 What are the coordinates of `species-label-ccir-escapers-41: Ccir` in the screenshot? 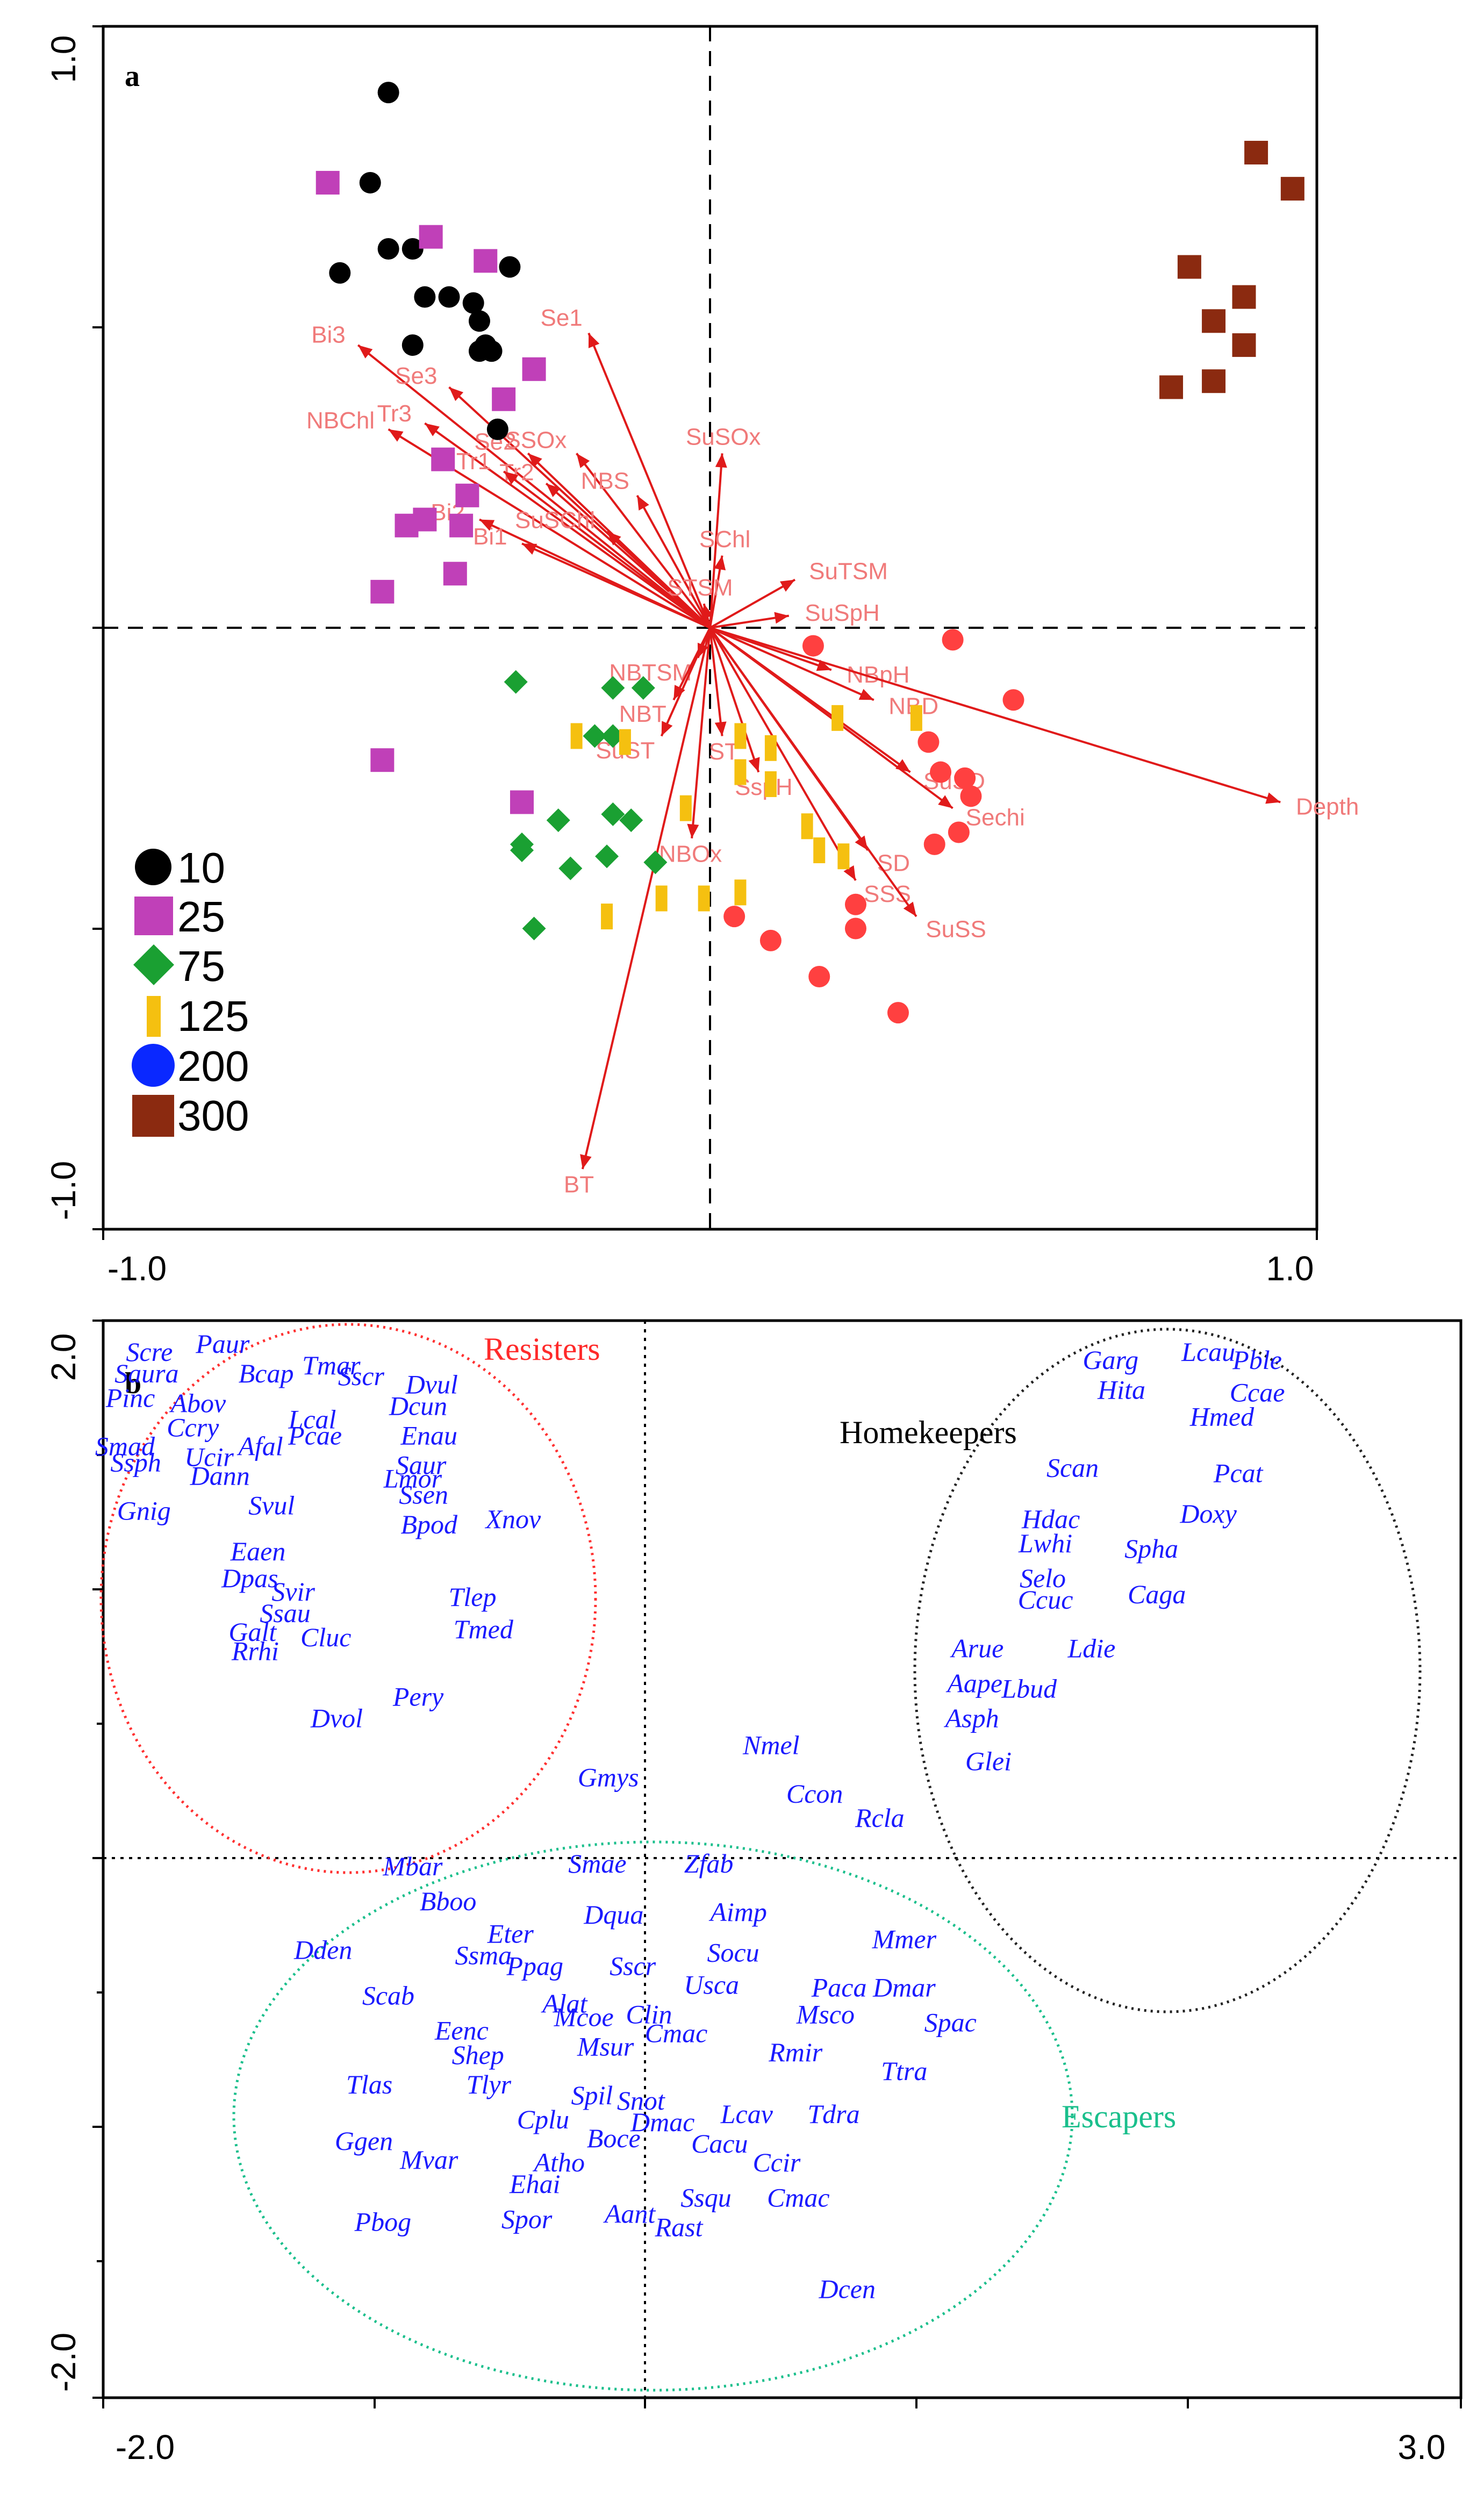 It's located at (776, 2162).